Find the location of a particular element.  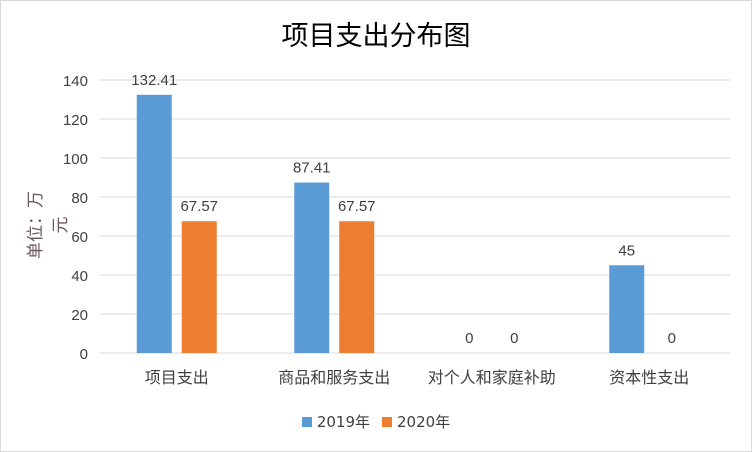

legend-label: 2019年 is located at coordinates (343, 422).